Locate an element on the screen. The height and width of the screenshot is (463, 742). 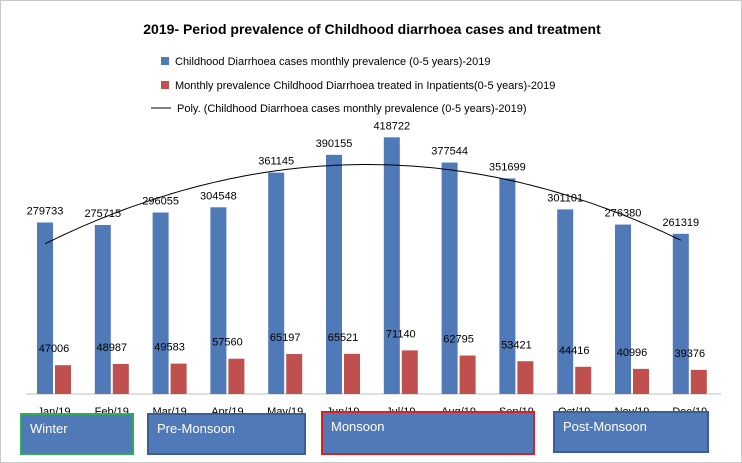
data-label-cases-3: 304548 is located at coordinates (218, 196).